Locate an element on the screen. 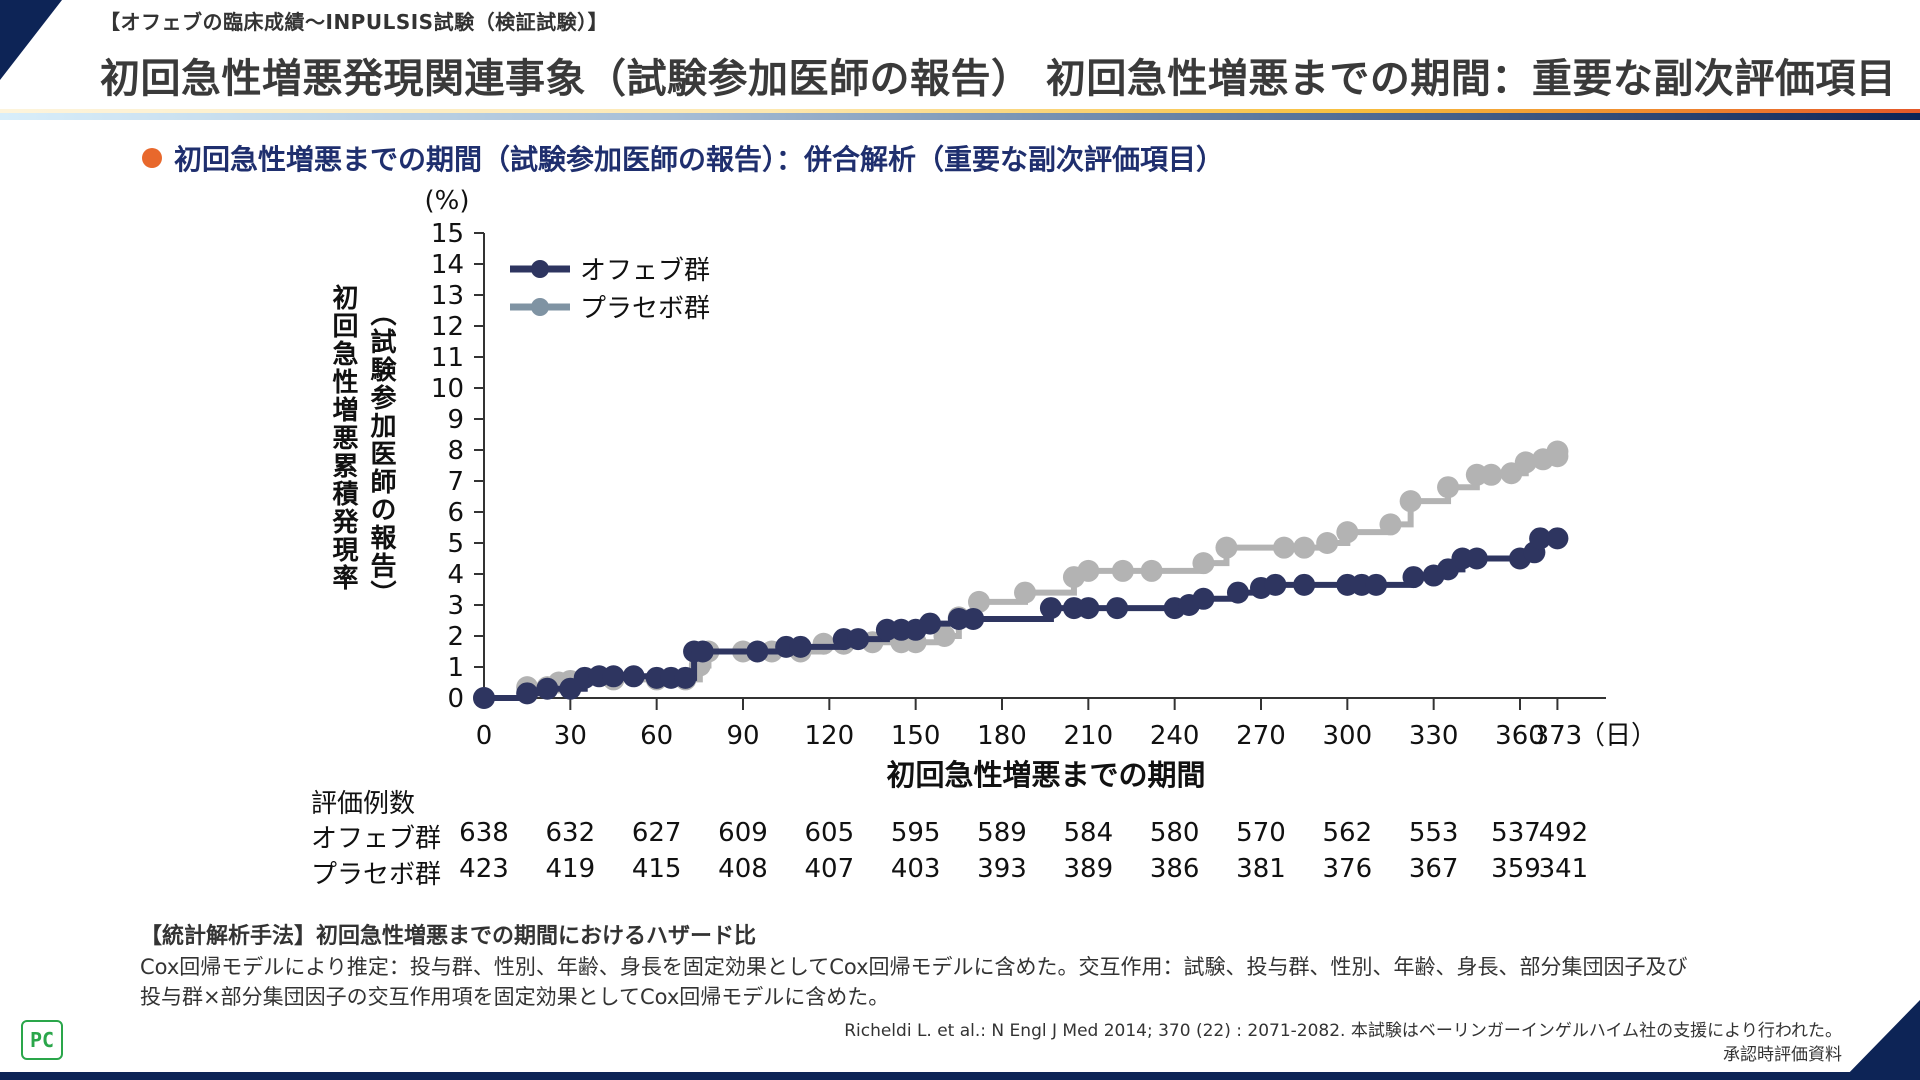  y-axis-label-sub: （試験参加医師の報告） is located at coordinates (381, 454).